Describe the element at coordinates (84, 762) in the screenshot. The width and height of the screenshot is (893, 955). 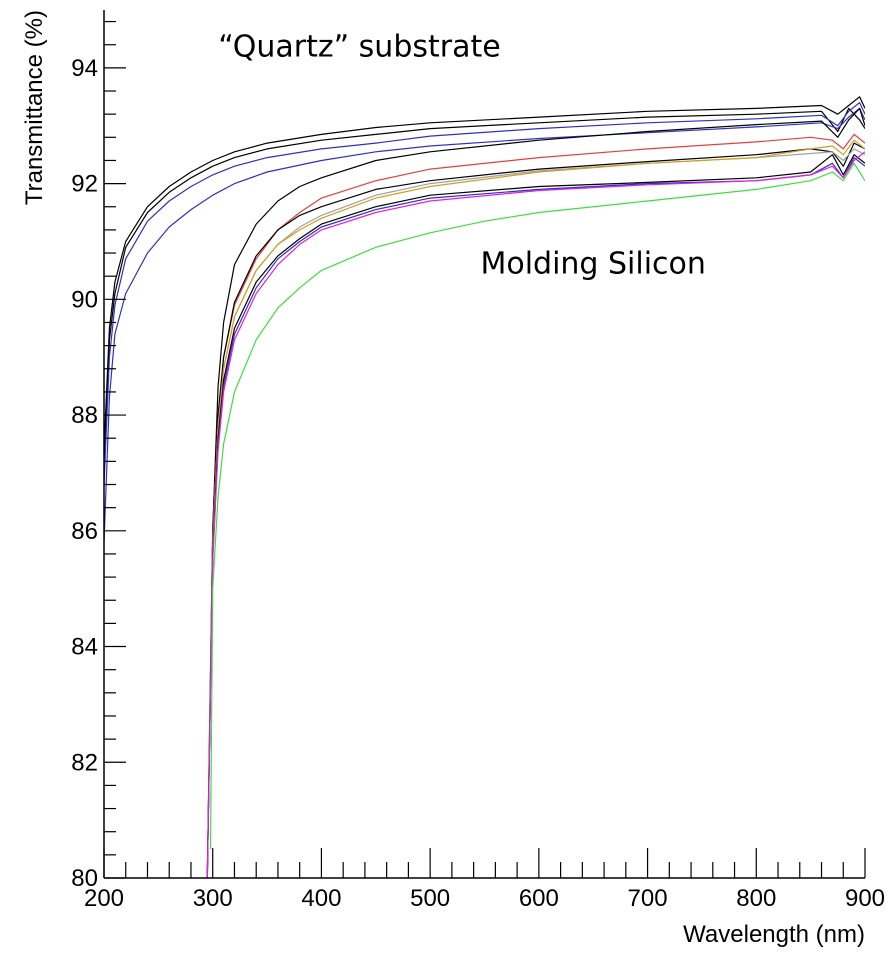
I see `y-tick-label: 82` at that location.